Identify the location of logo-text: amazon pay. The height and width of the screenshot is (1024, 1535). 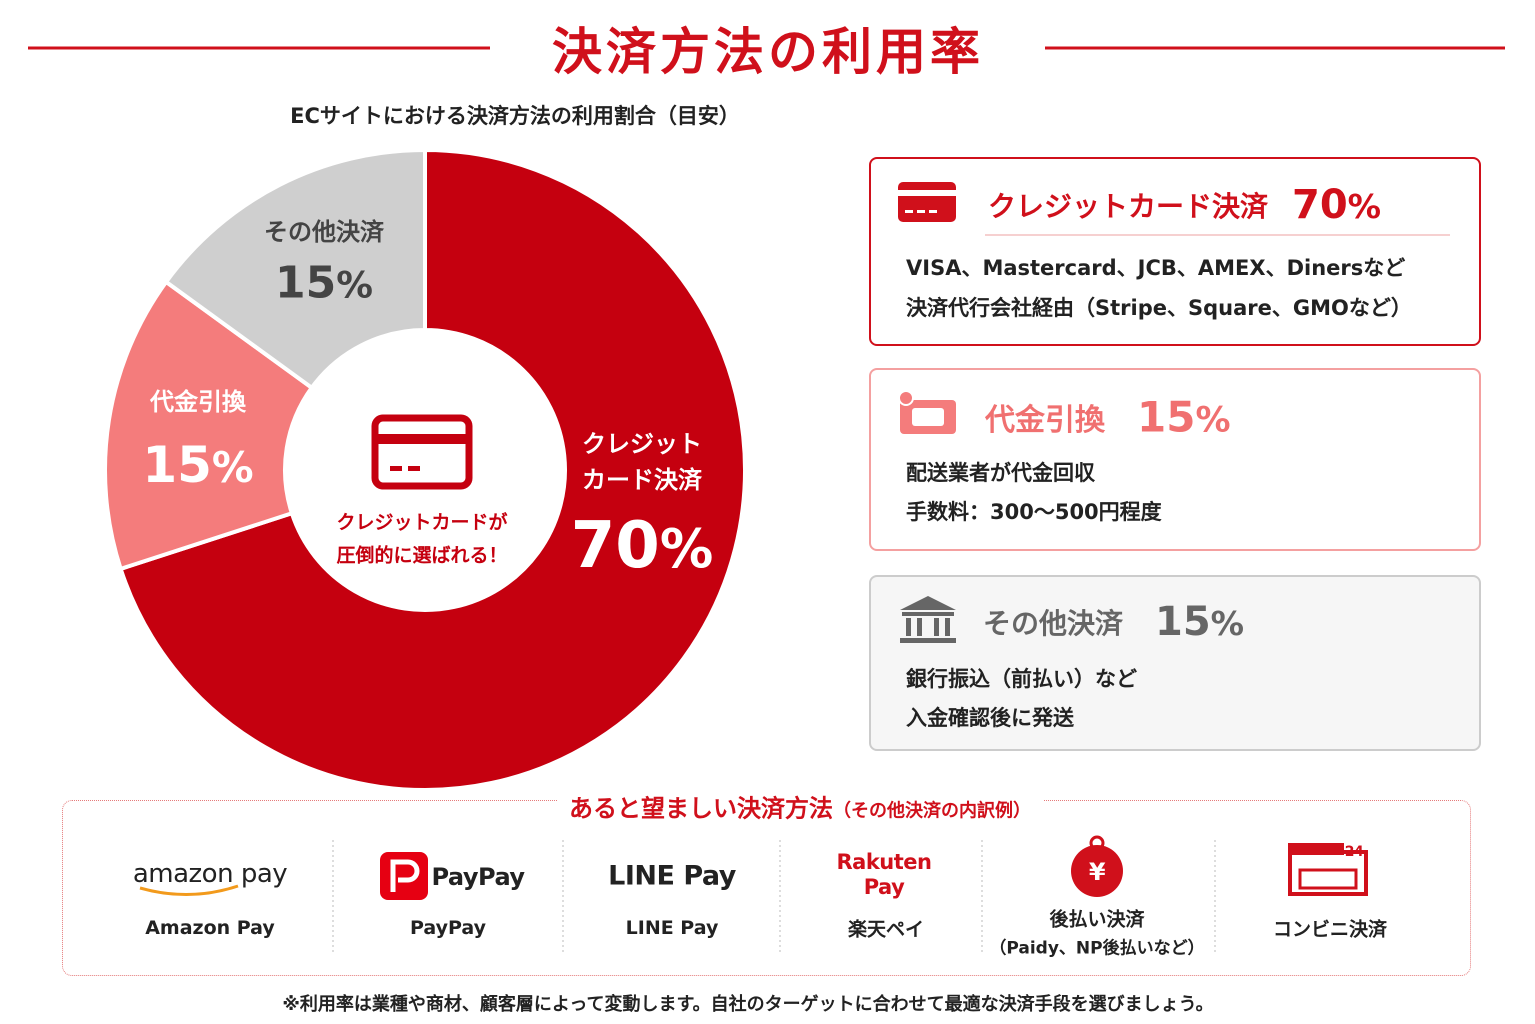
(210, 874).